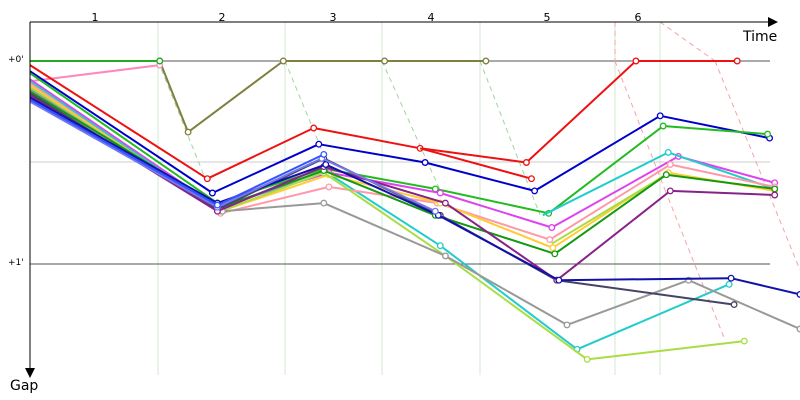 This screenshot has width=800, height=400. Describe the element at coordinates (16, 263) in the screenshot. I see `y-tick-1: +1'` at that location.